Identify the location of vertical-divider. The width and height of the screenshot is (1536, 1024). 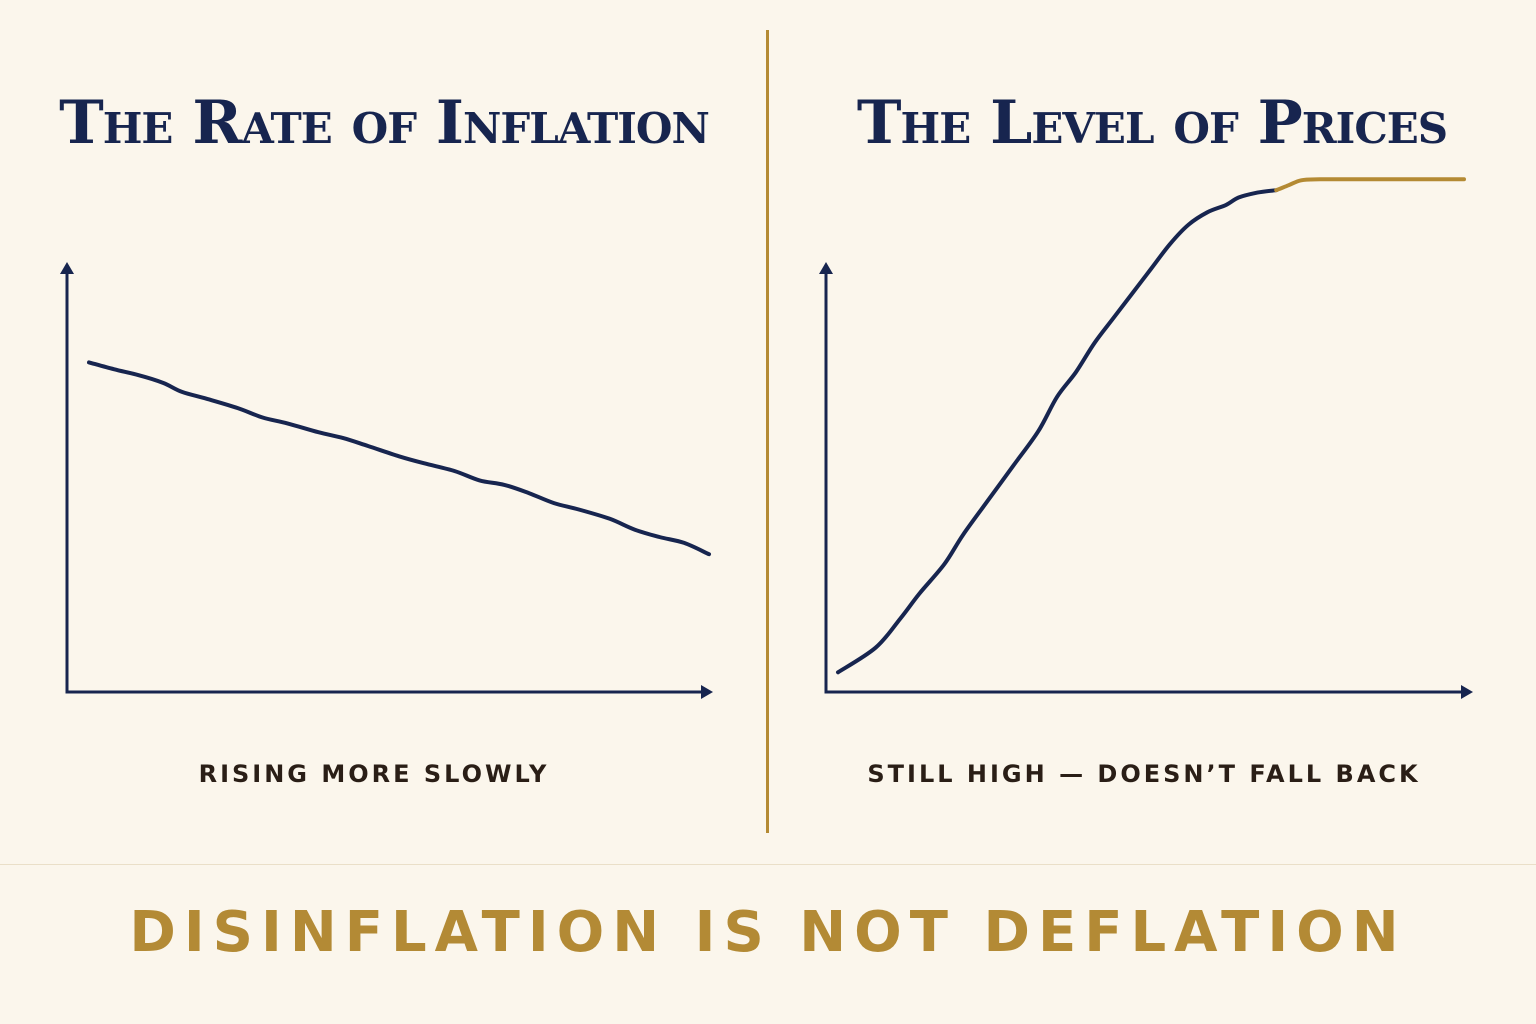
(767, 431).